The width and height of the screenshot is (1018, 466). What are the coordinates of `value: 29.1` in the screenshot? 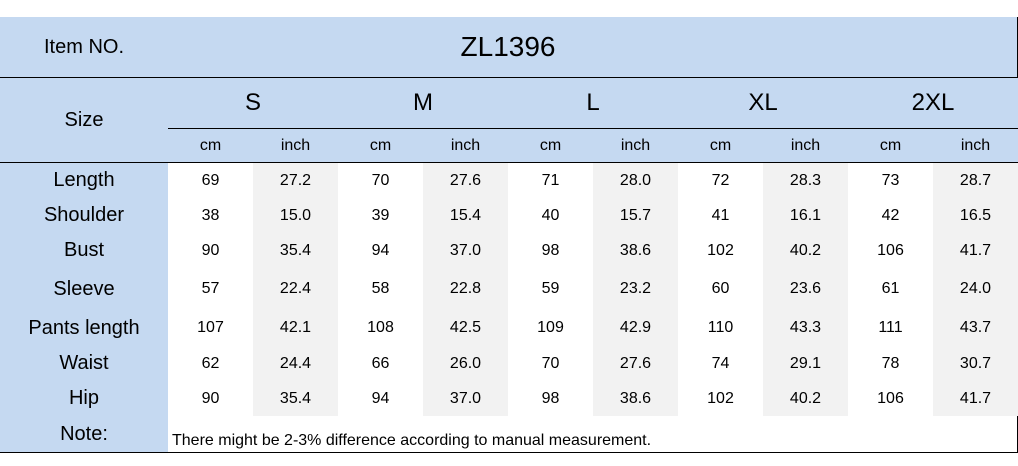 It's located at (806, 364).